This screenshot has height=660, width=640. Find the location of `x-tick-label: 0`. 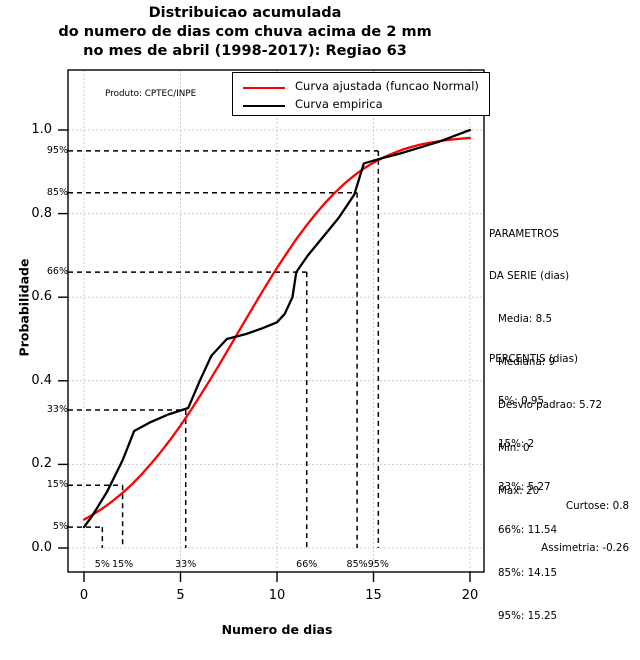

x-tick-label: 0 is located at coordinates (84, 595).